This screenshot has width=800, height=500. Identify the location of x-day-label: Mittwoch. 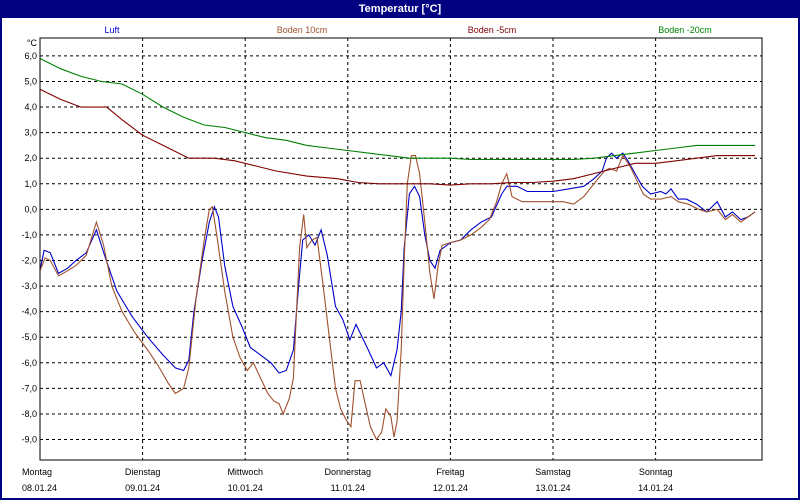
(245, 472).